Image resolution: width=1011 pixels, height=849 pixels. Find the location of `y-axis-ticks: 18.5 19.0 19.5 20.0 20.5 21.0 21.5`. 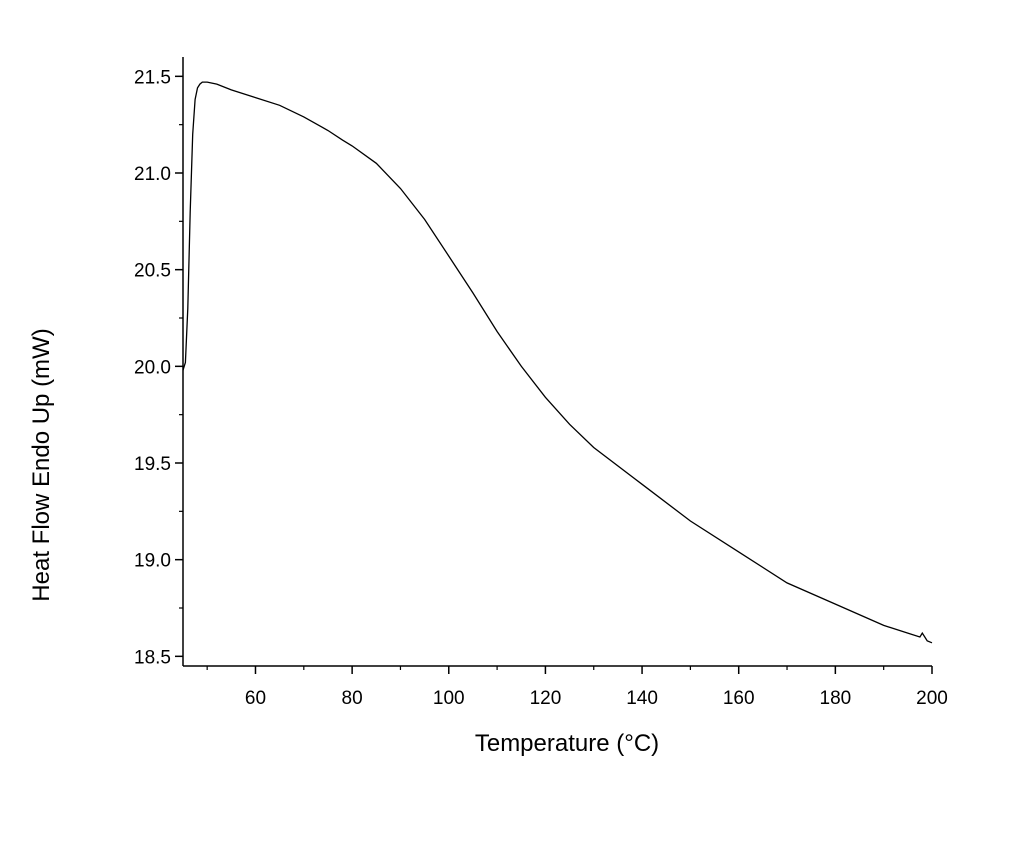

y-axis-ticks: 18.5 19.0 19.5 20.0 20.5 21.0 21.5 is located at coordinates (158, 367).